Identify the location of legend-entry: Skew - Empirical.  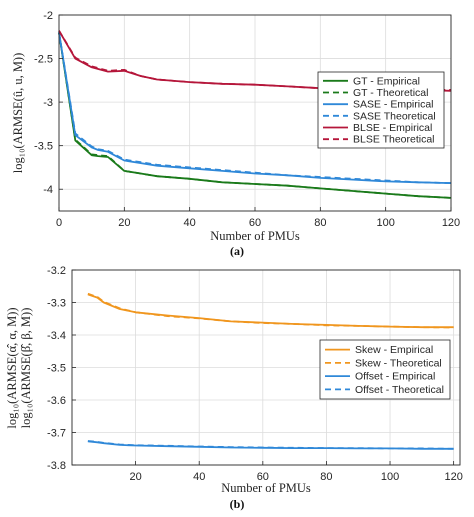
(394, 350).